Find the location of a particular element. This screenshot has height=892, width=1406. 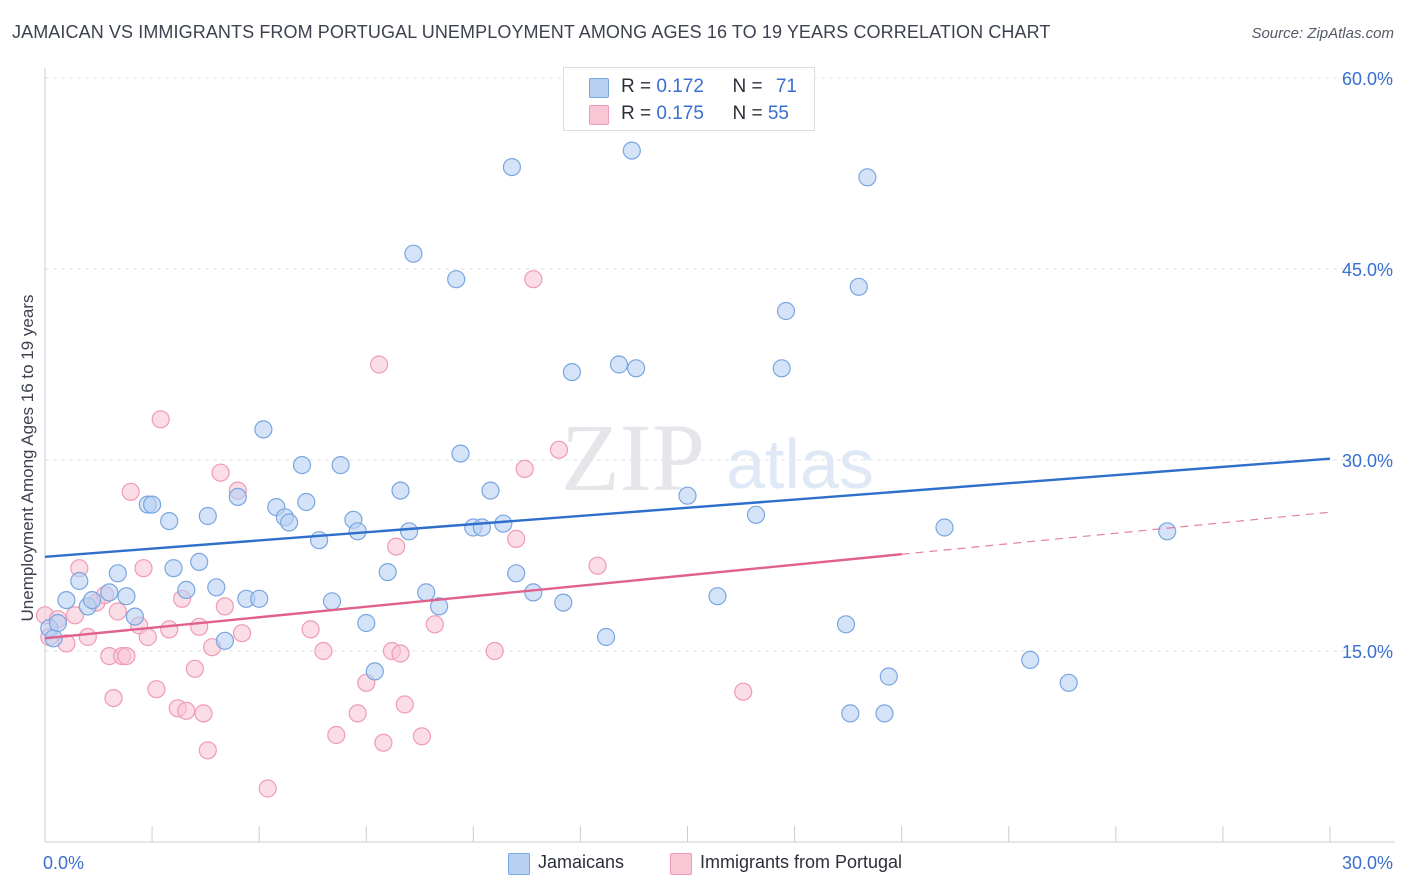

trendline-portugal-extension is located at coordinates (1116, 533).